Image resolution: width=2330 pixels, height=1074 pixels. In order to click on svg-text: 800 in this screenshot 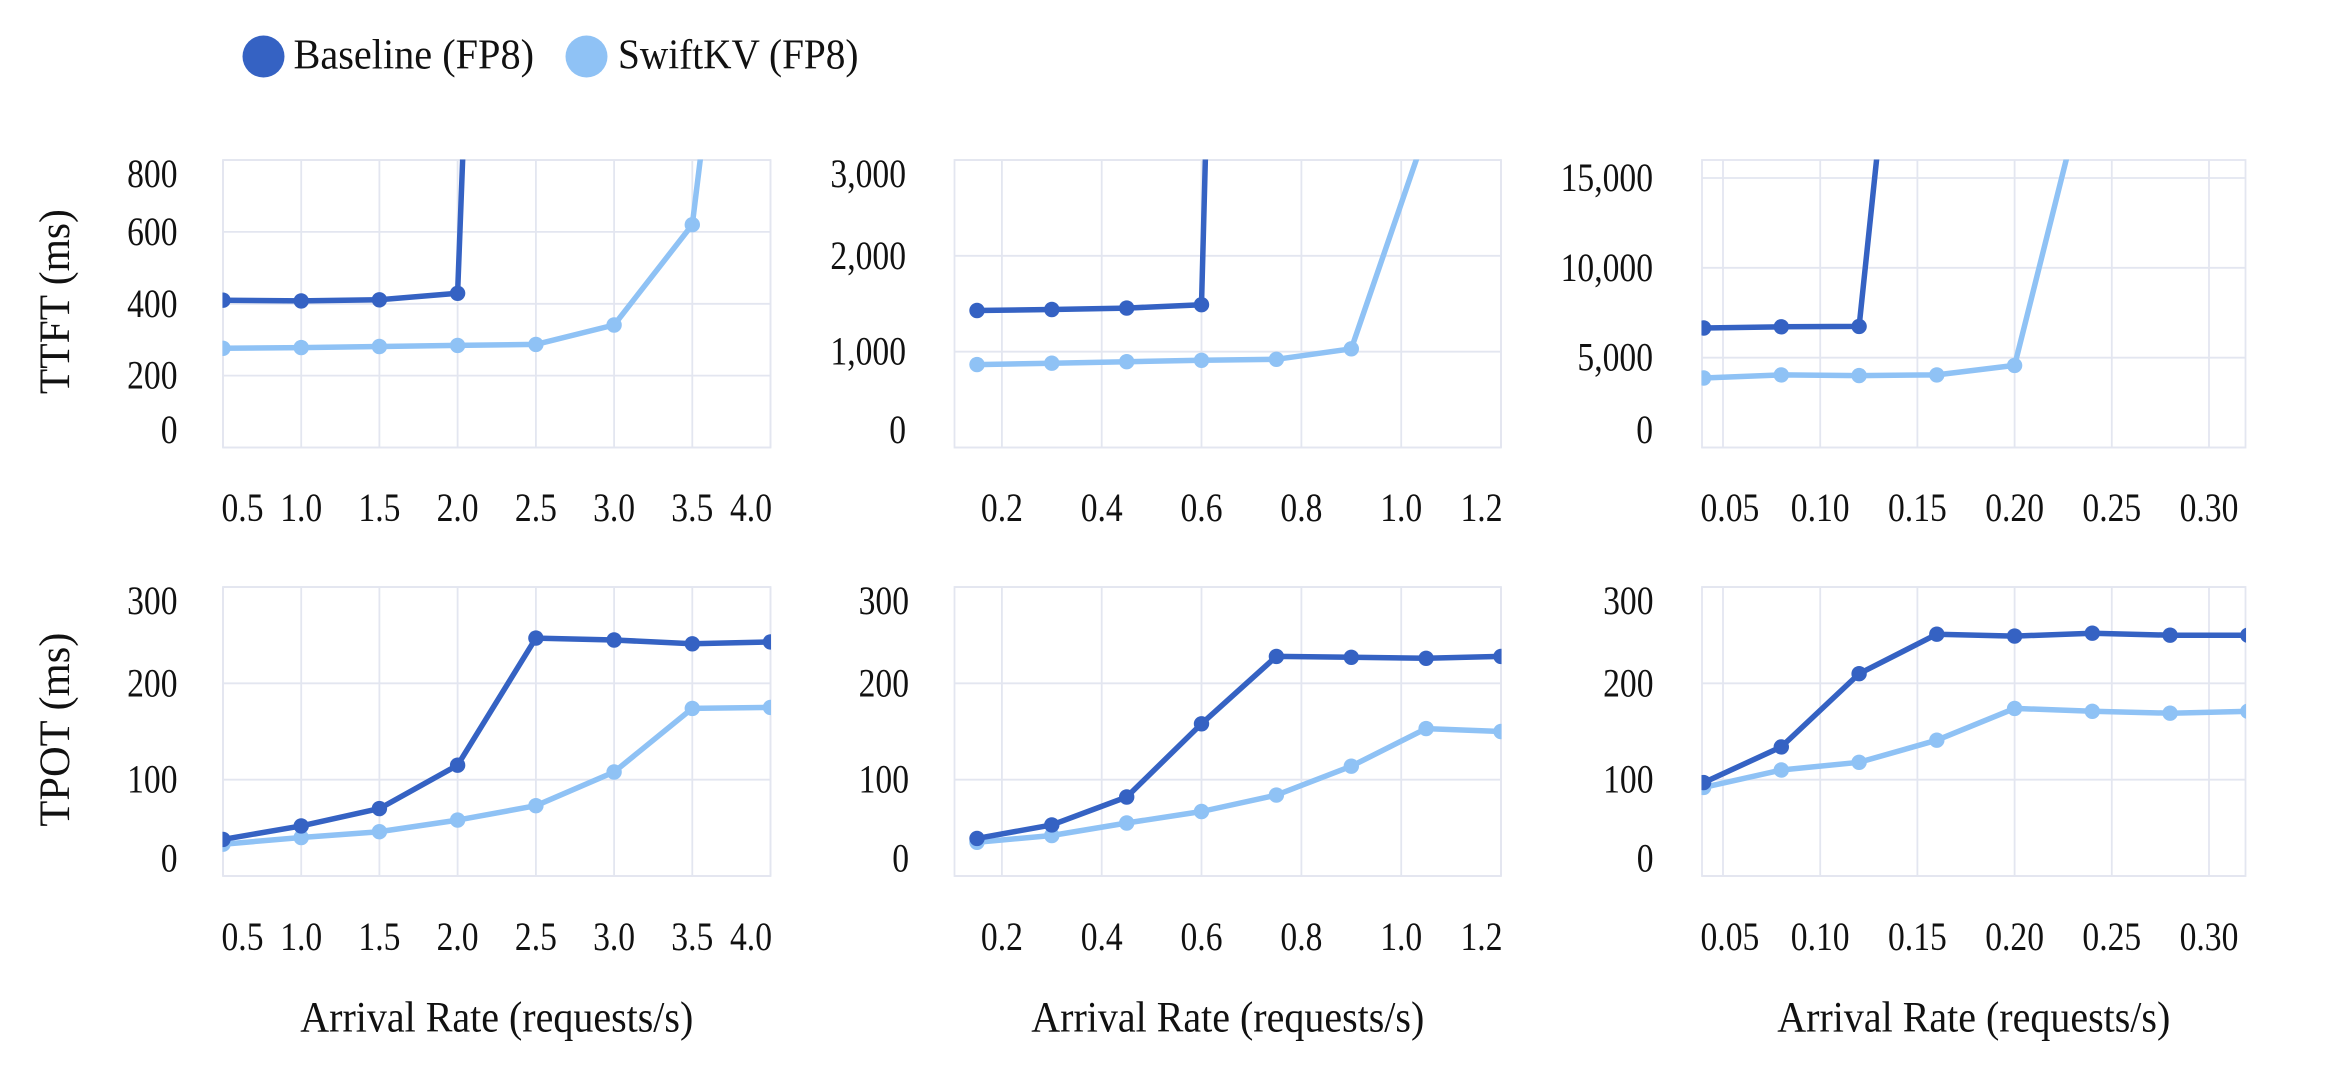, I will do `click(152, 173)`.